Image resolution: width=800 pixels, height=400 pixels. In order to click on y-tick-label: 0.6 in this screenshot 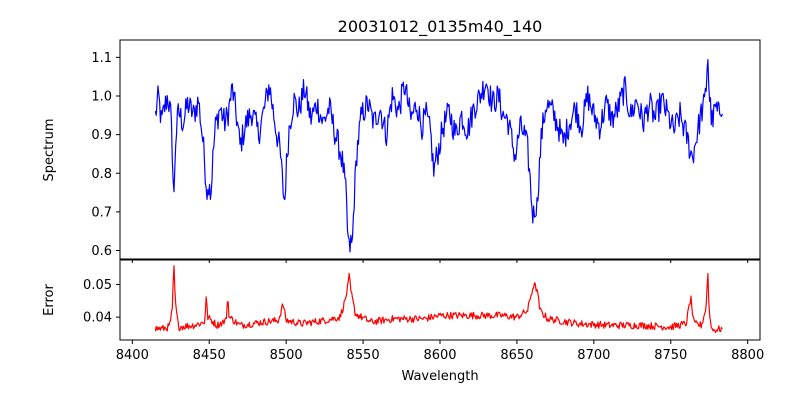, I will do `click(101, 251)`.